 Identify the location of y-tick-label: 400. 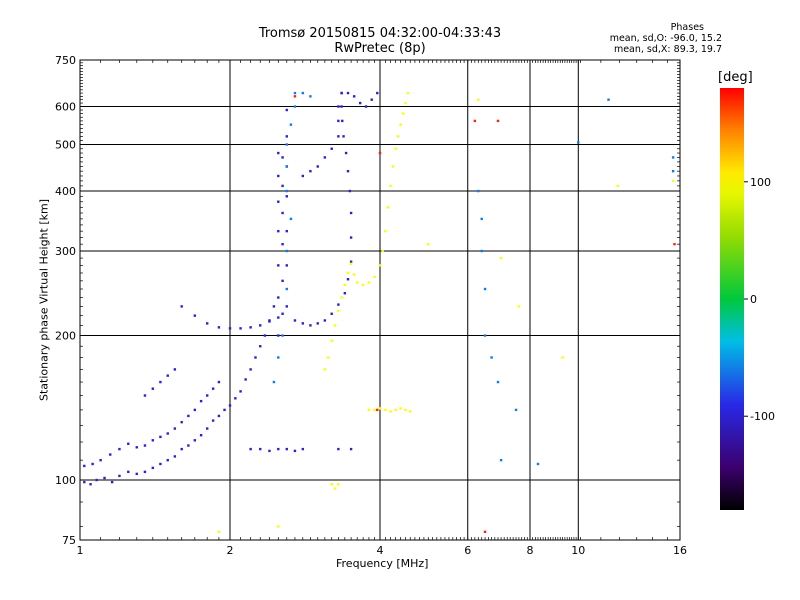
(65, 191).